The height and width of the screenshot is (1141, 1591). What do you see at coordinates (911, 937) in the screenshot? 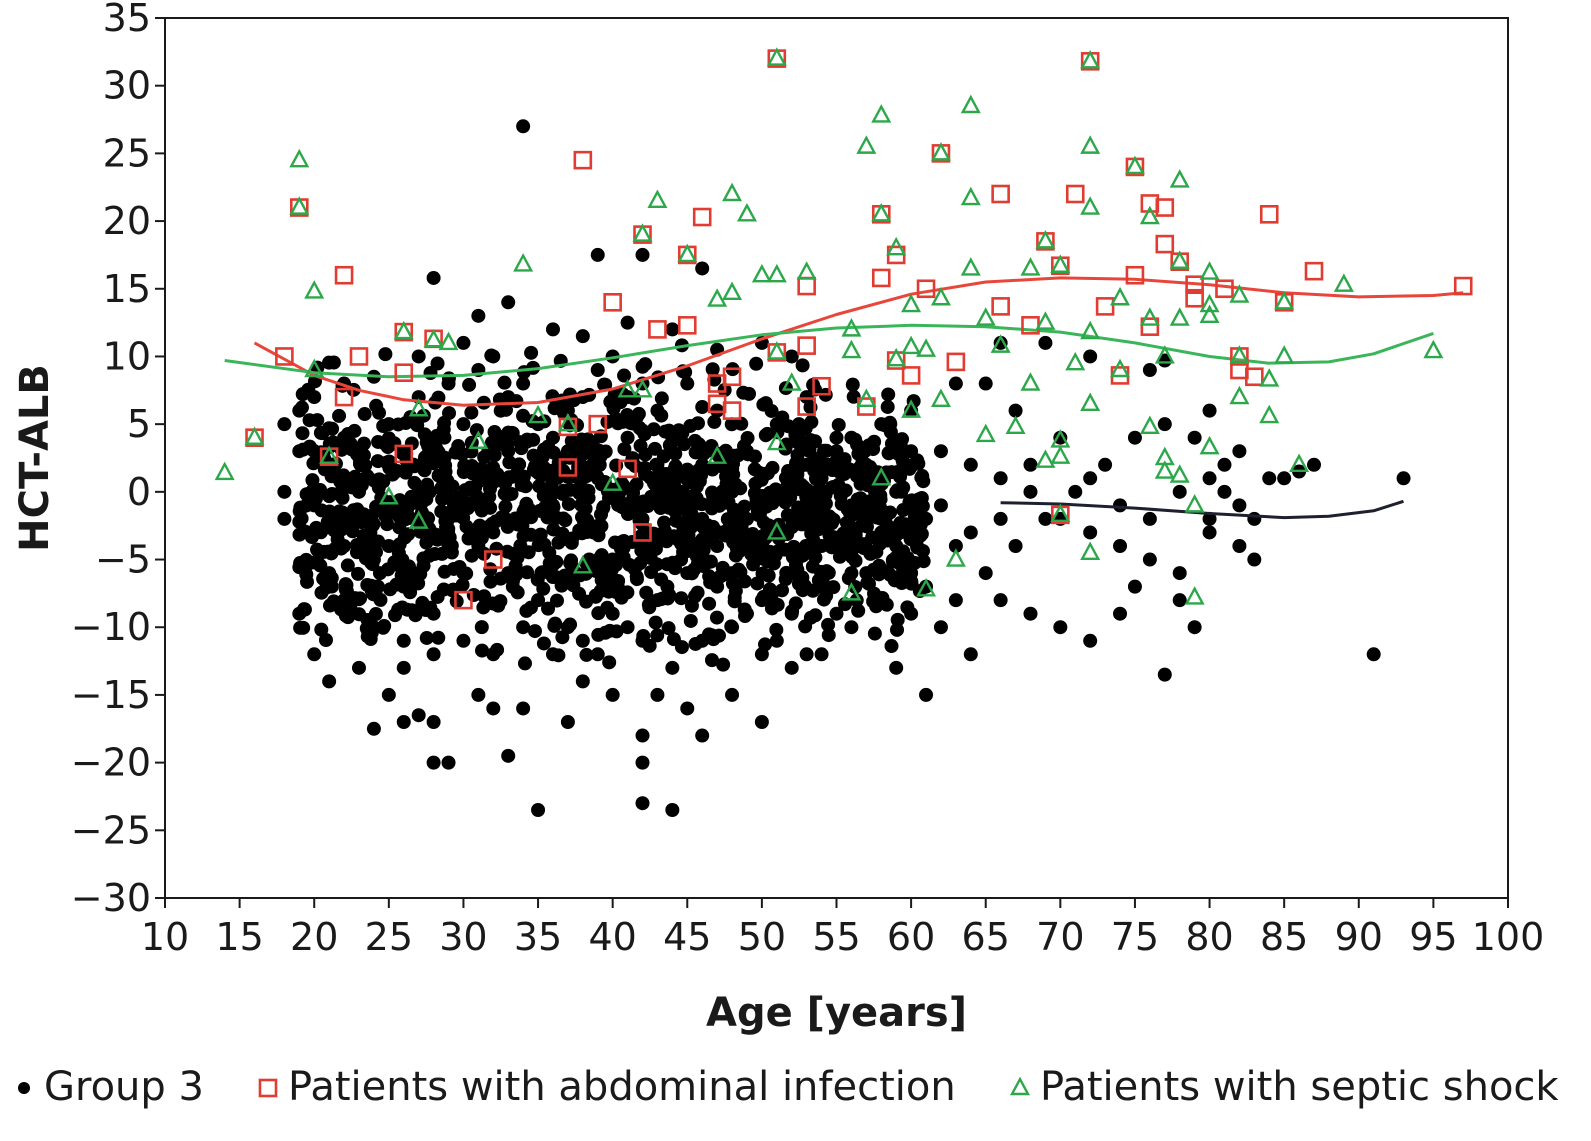
I see `x-tick-label: 60` at bounding box center [911, 937].